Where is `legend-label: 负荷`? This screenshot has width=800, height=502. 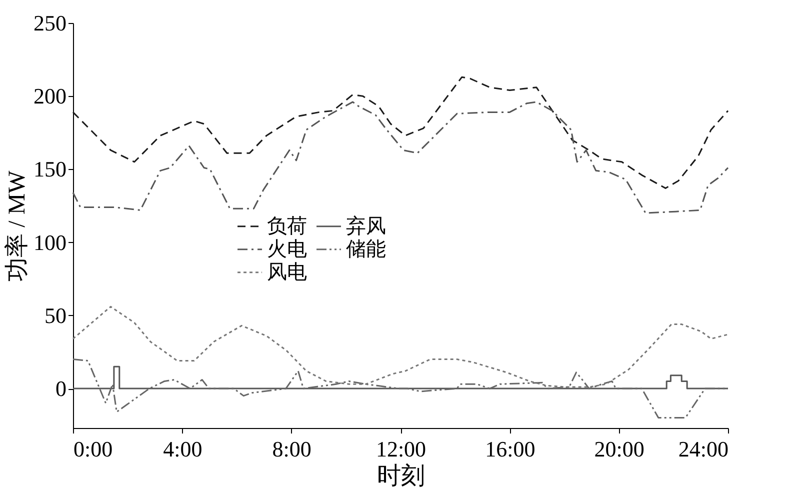
legend-label: 负荷 is located at coordinates (286, 226).